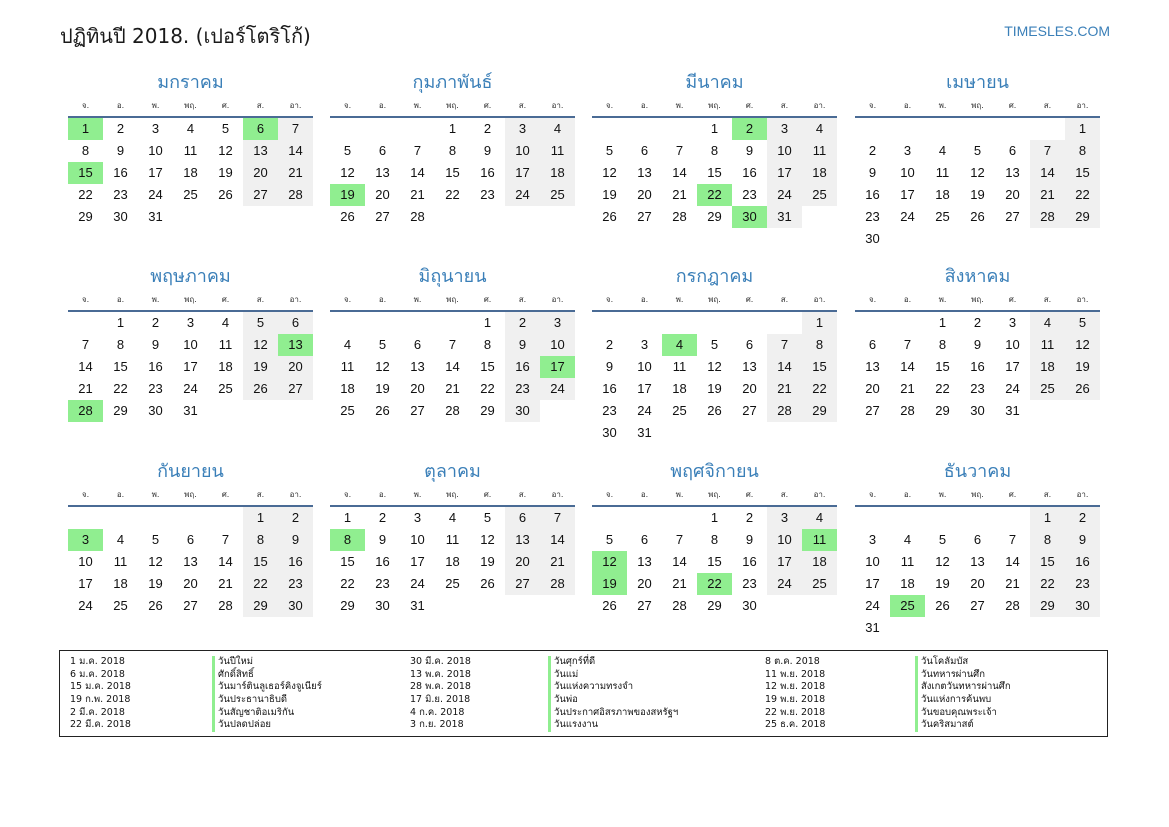  What do you see at coordinates (644, 561) in the screenshot?
I see `day-cell: 13` at bounding box center [644, 561].